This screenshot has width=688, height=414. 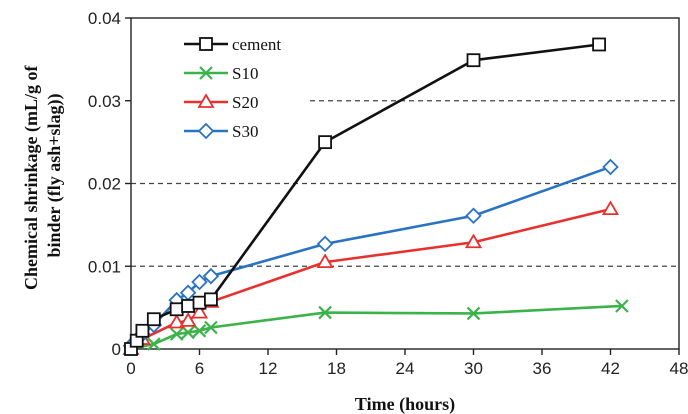 I want to click on point-s10-5-stroke-b, so click(x=211, y=327).